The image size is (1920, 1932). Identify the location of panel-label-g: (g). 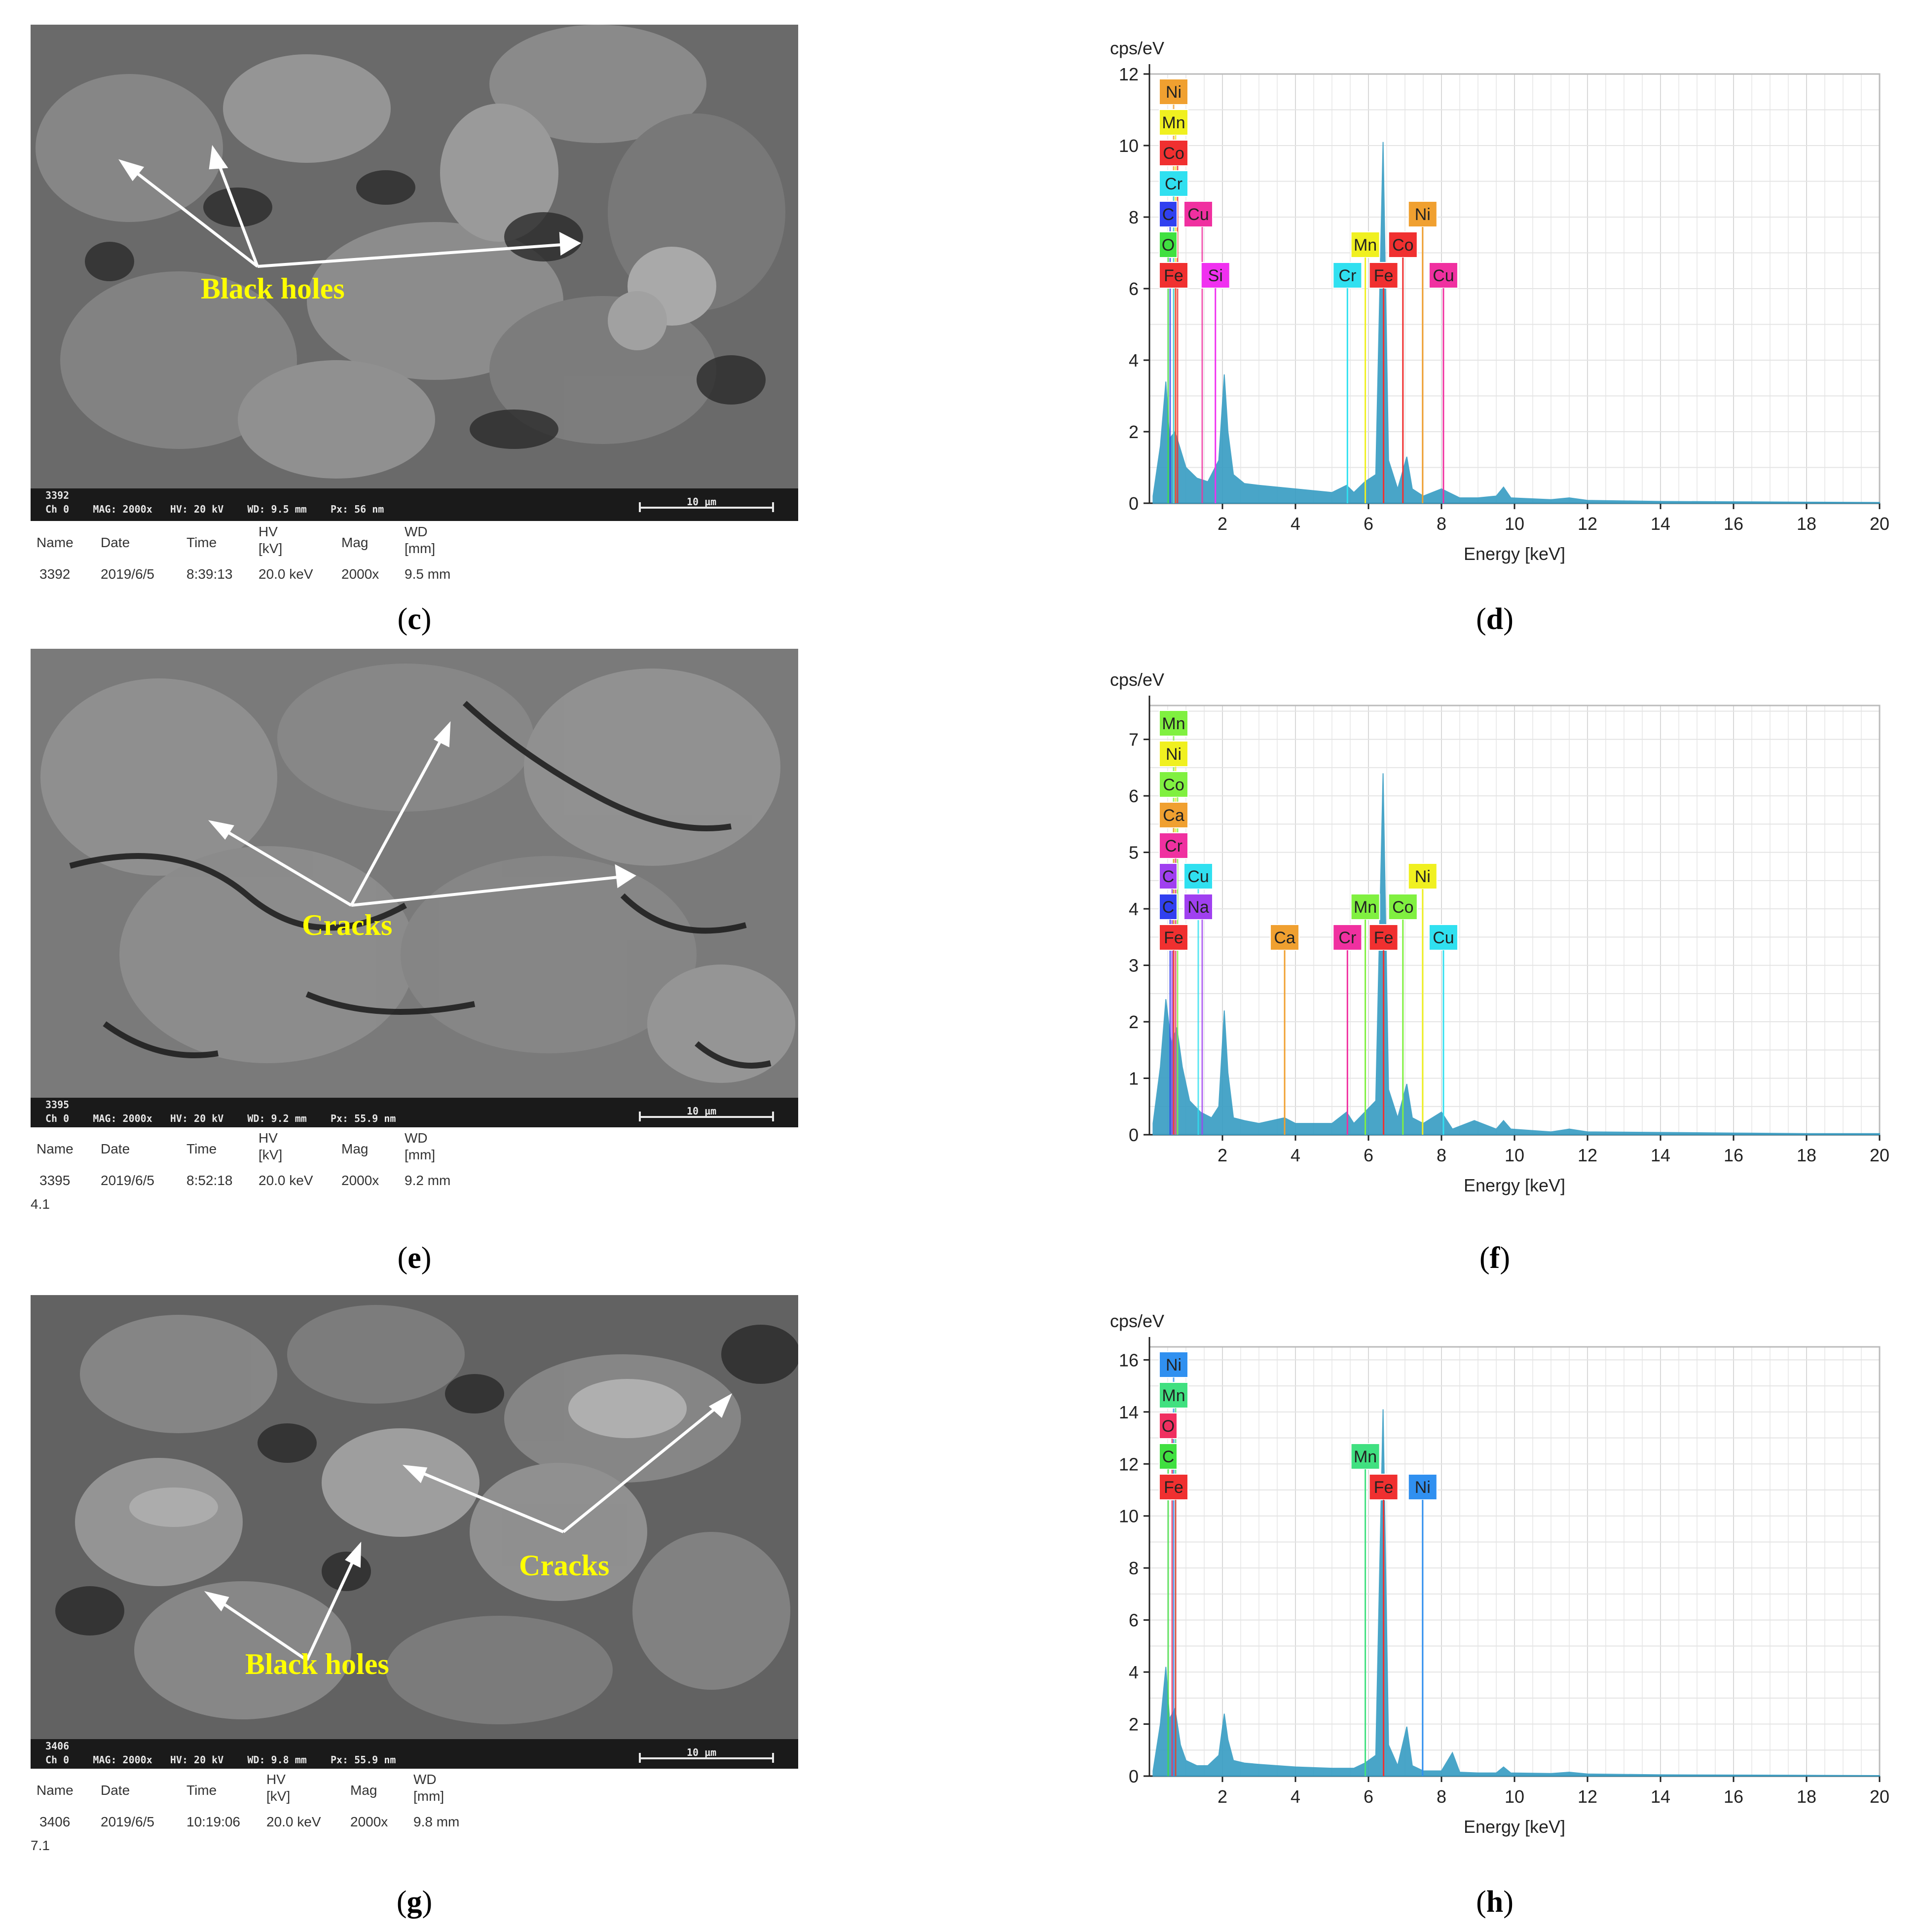
(414, 1902).